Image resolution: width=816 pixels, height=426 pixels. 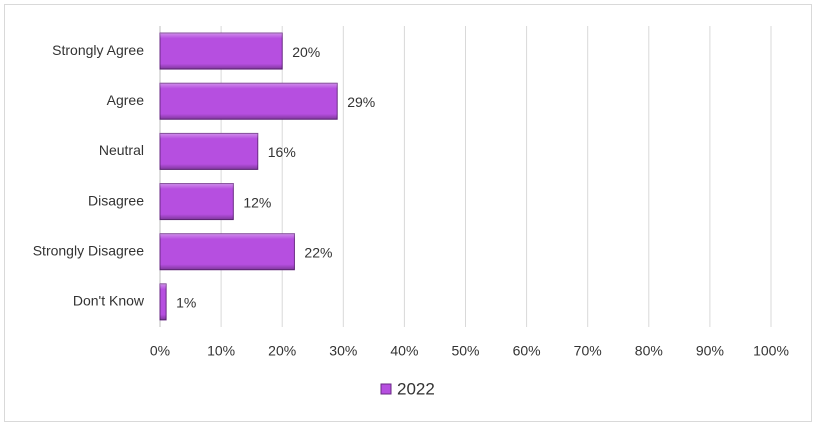 I want to click on x-tick-label: 70%, so click(x=588, y=351).